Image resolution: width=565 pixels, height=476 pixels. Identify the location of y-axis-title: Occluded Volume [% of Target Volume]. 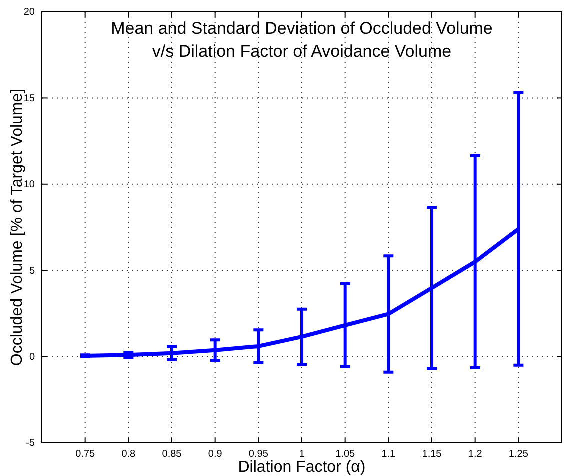
(17, 227).